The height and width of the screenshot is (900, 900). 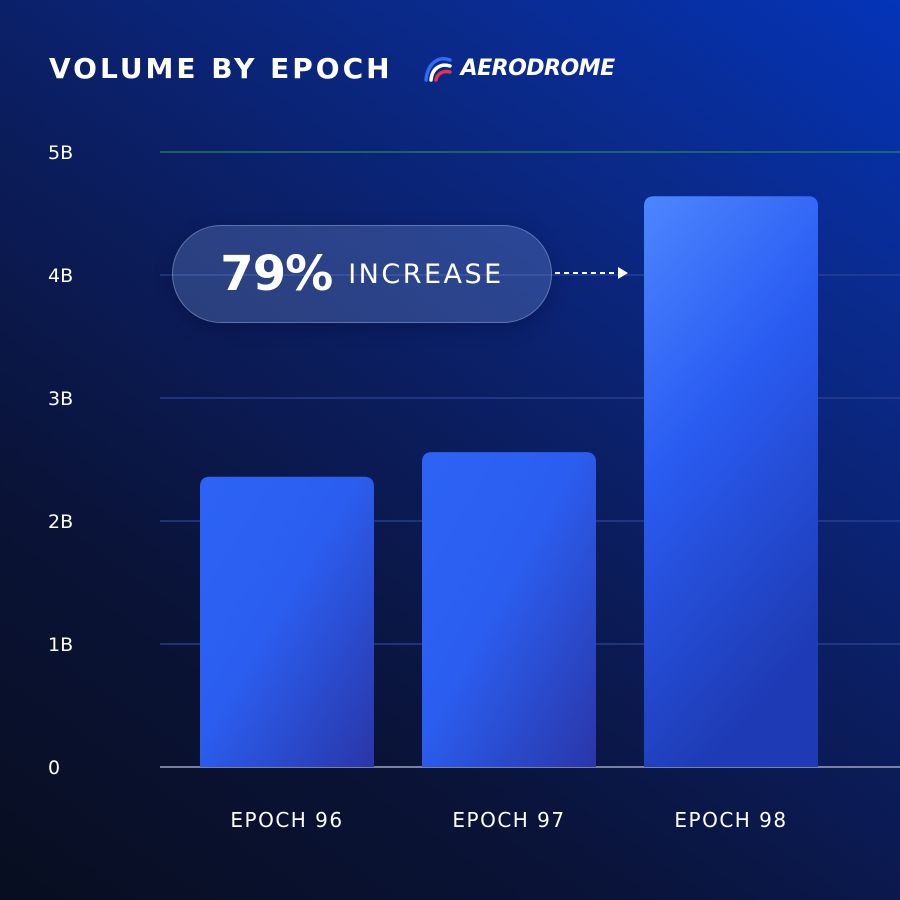 I want to click on brand-name: AERODROME, so click(x=538, y=68).